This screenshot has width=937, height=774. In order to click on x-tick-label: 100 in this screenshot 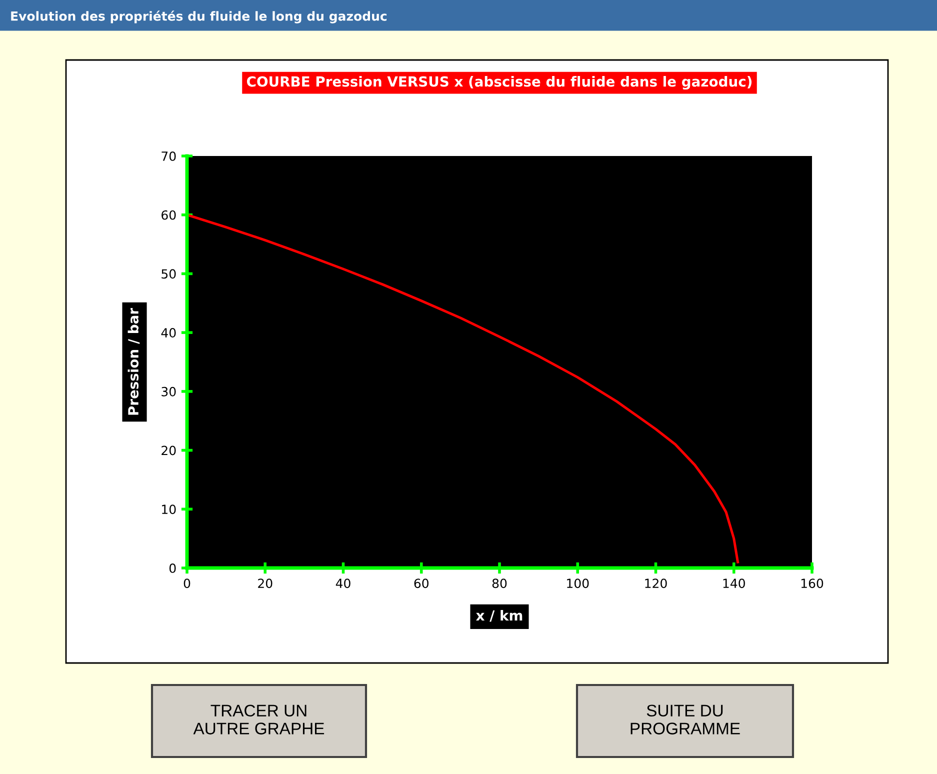, I will do `click(578, 583)`.